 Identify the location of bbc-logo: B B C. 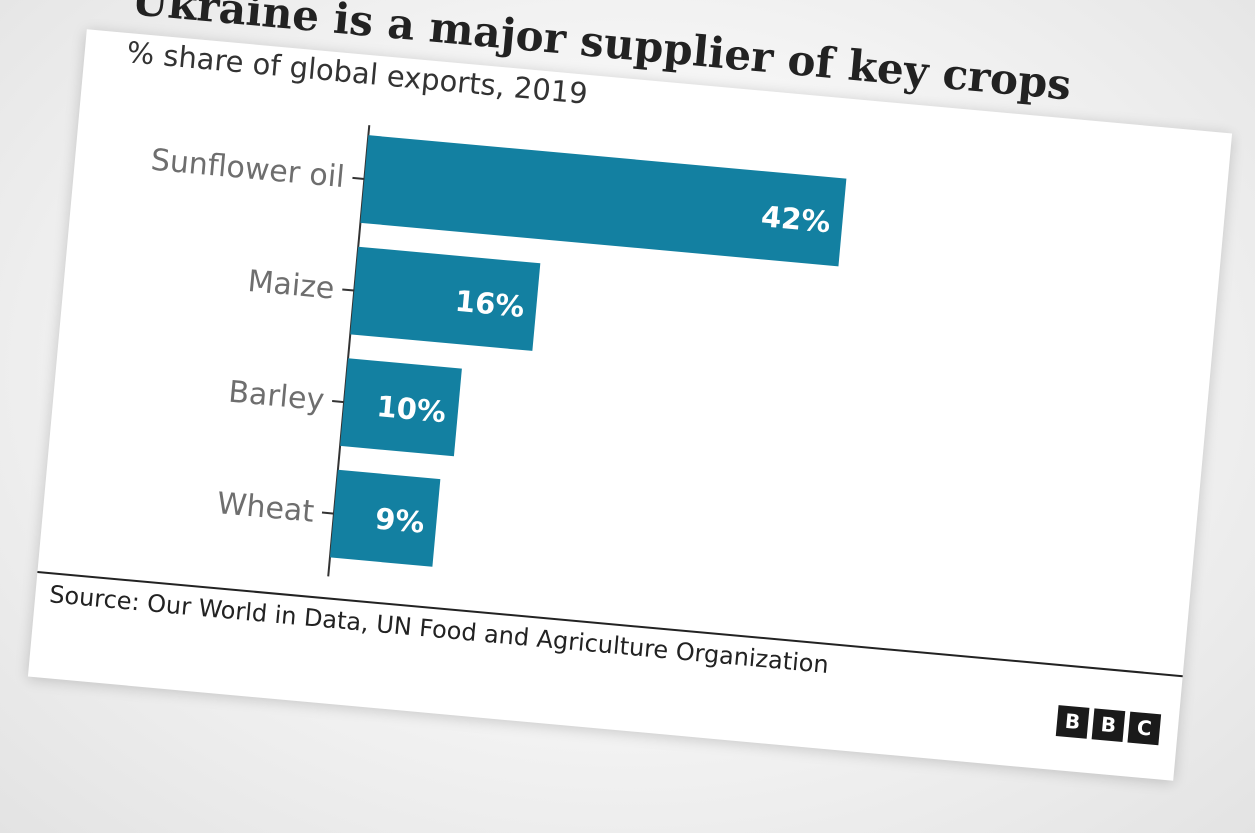
(1108, 725).